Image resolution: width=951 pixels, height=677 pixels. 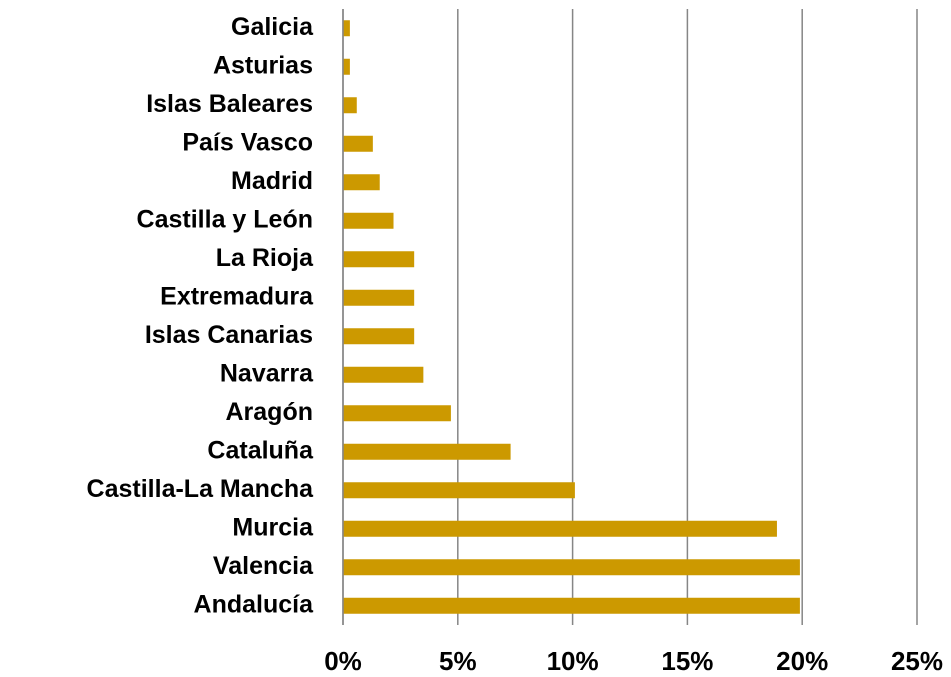 I want to click on x-tick-label: 0%, so click(x=343, y=661).